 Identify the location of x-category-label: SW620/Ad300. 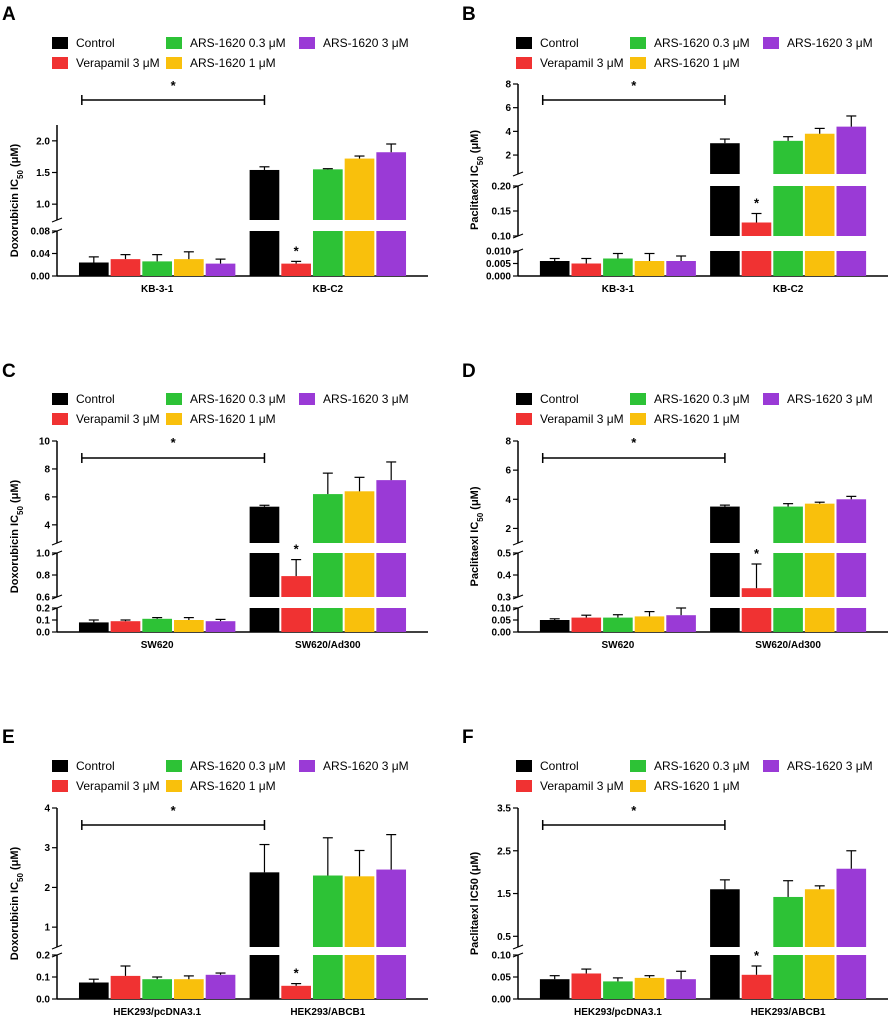
(328, 645).